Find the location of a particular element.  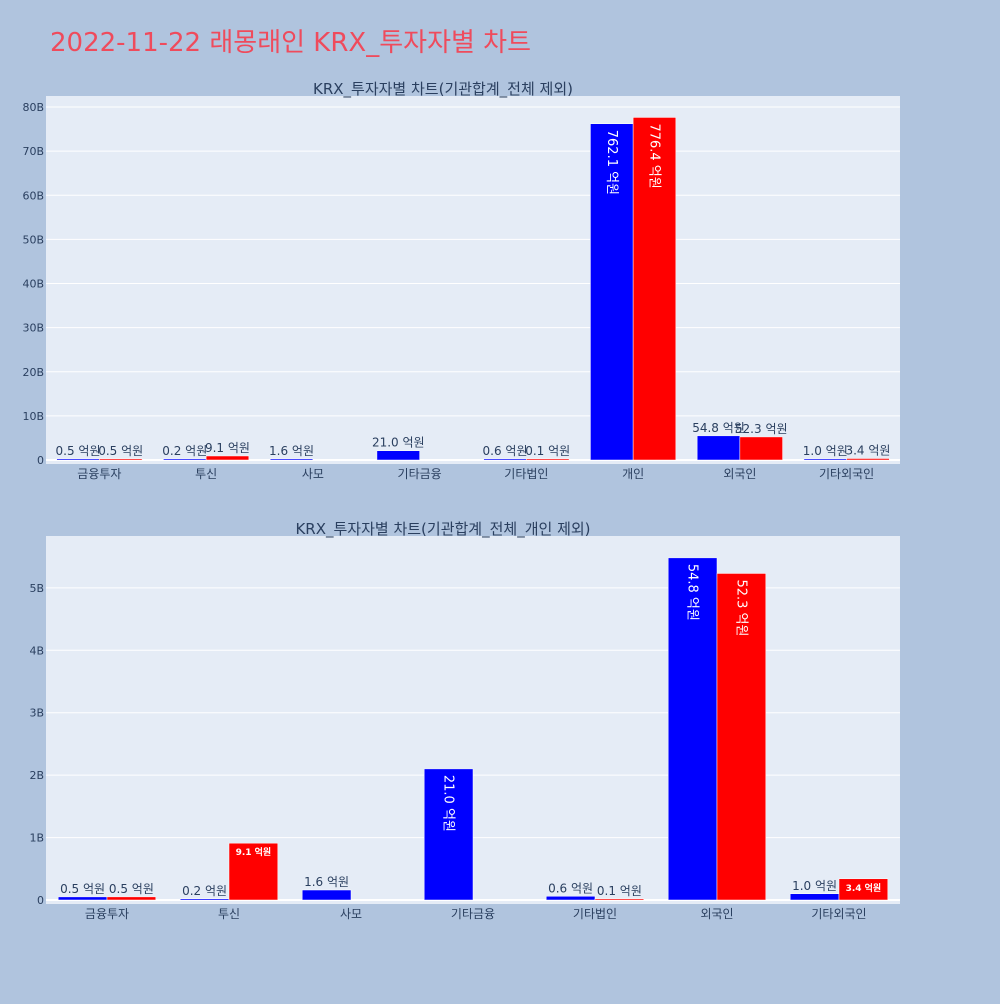

data-label: 762.1 억원 is located at coordinates (611, 162).